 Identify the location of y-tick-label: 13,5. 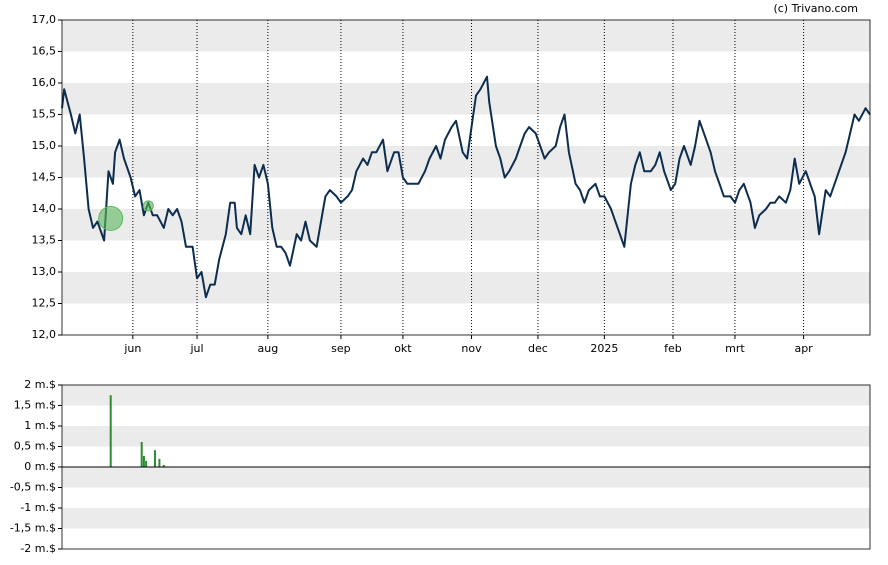
(44, 240).